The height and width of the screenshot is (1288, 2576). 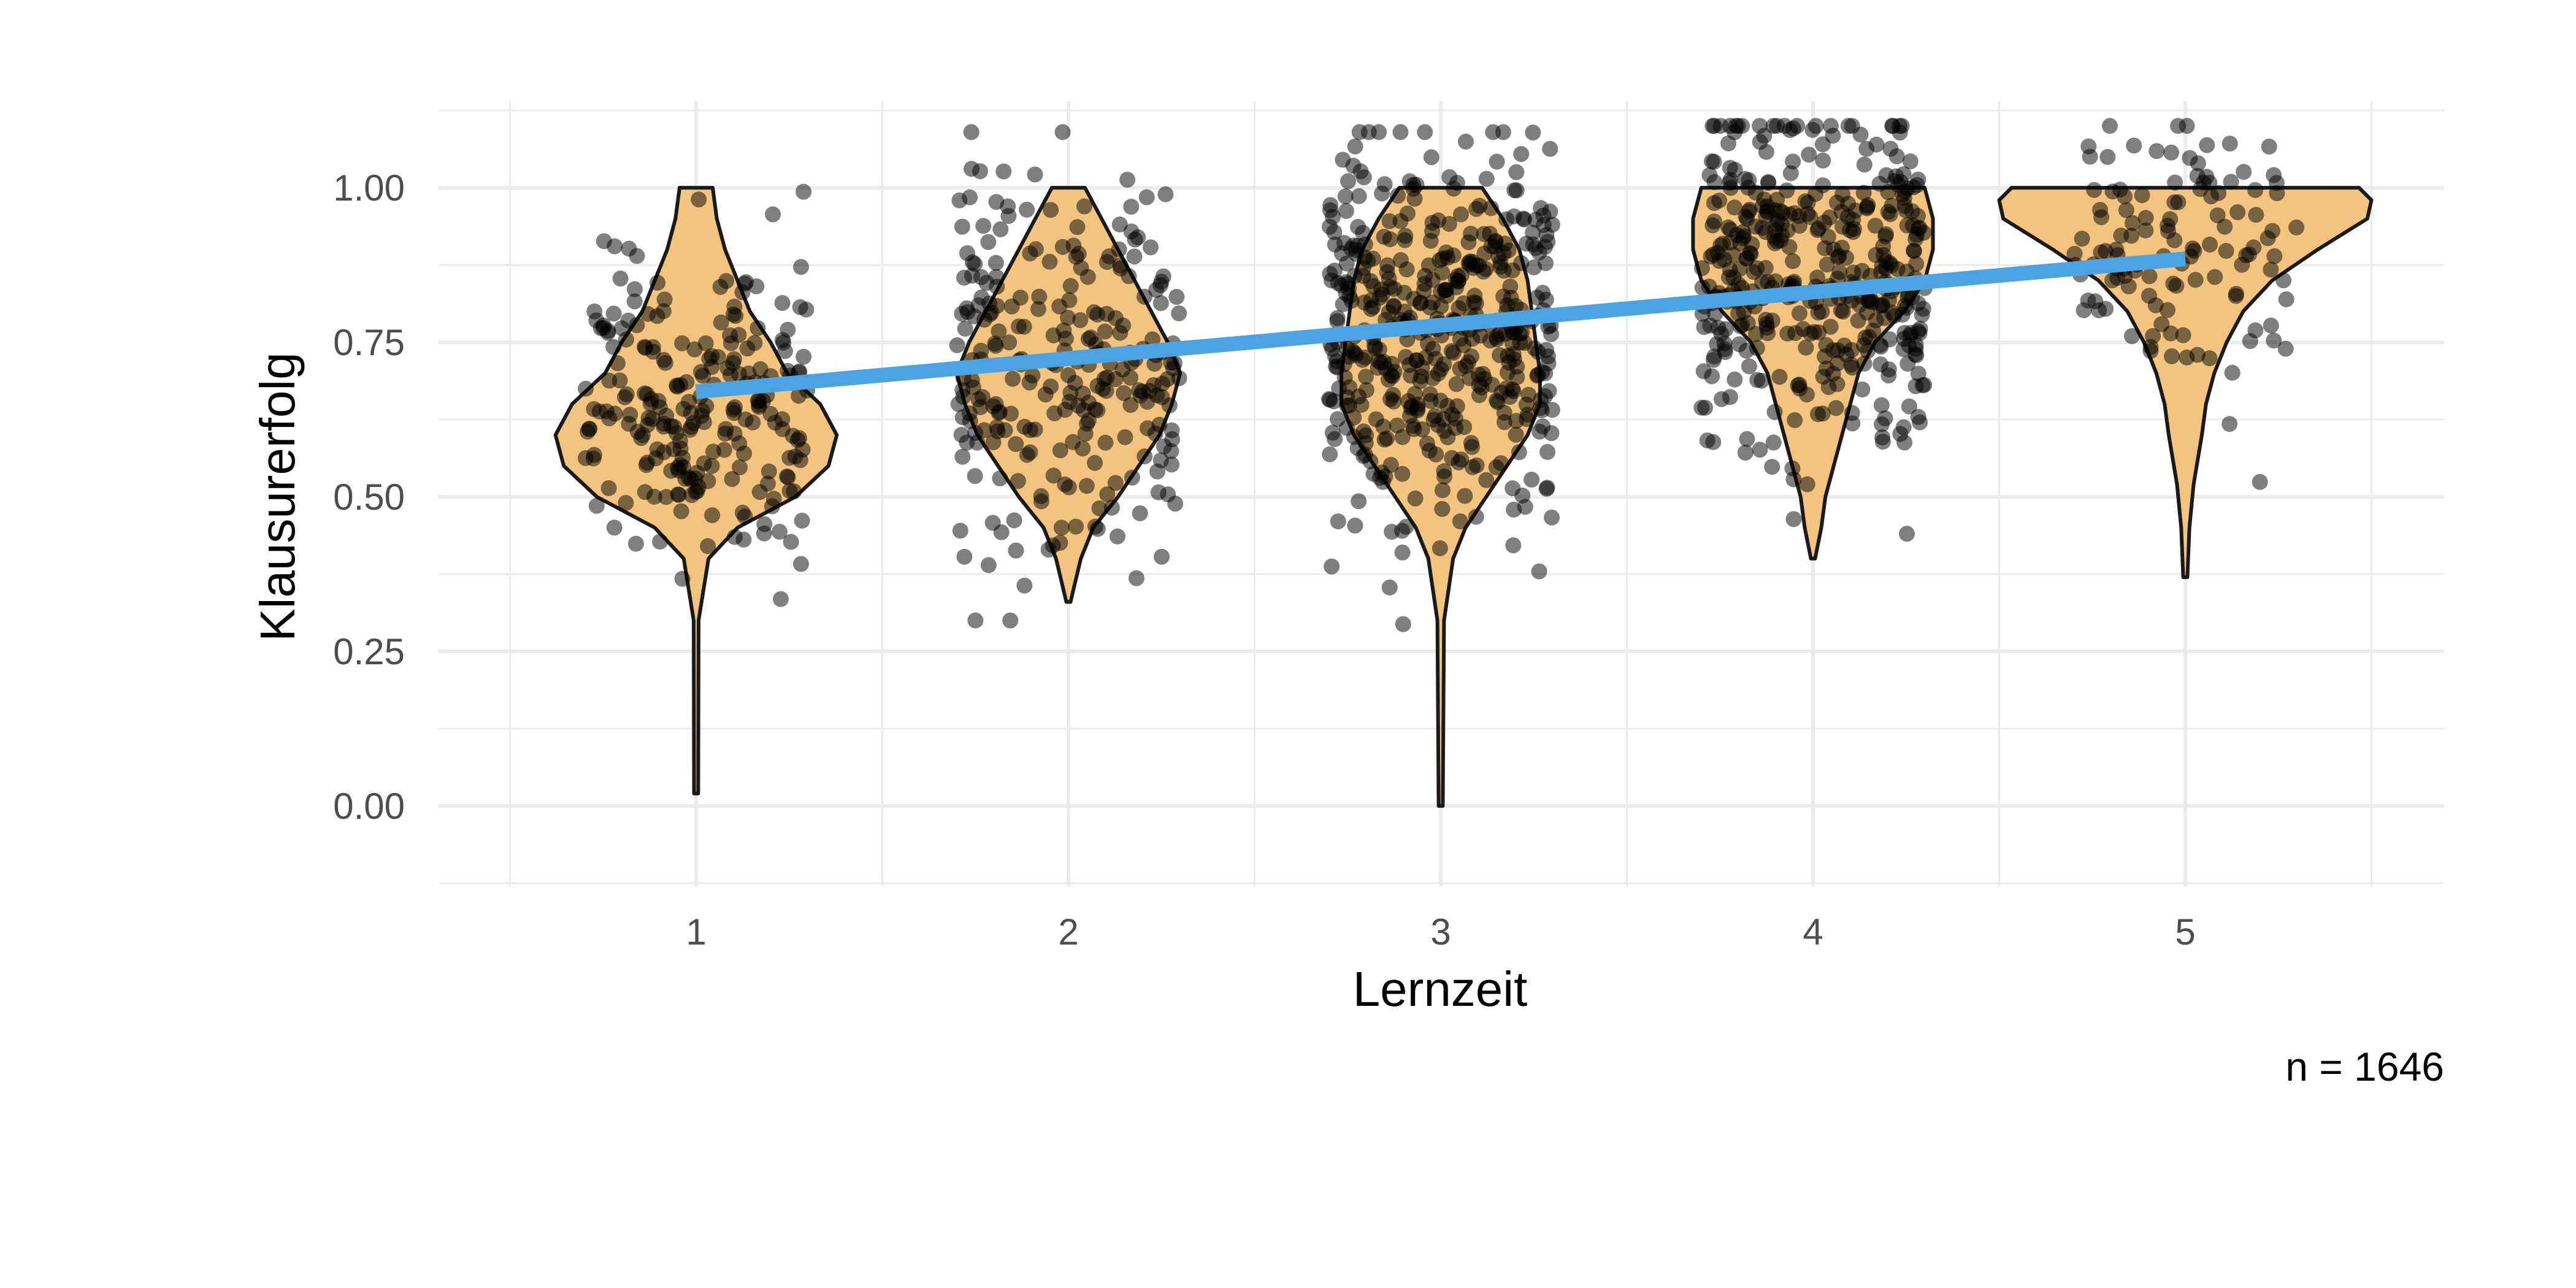 What do you see at coordinates (1813, 932) in the screenshot?
I see `x-tick-label: 4` at bounding box center [1813, 932].